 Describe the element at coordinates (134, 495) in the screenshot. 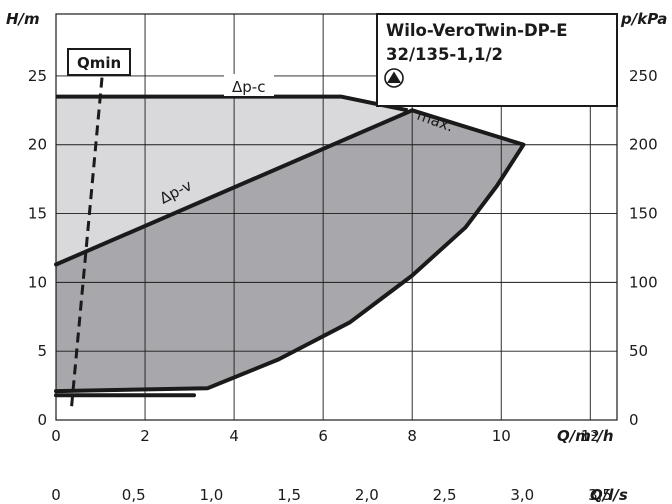

I see `x2-tick-label-1: 0,5` at that location.